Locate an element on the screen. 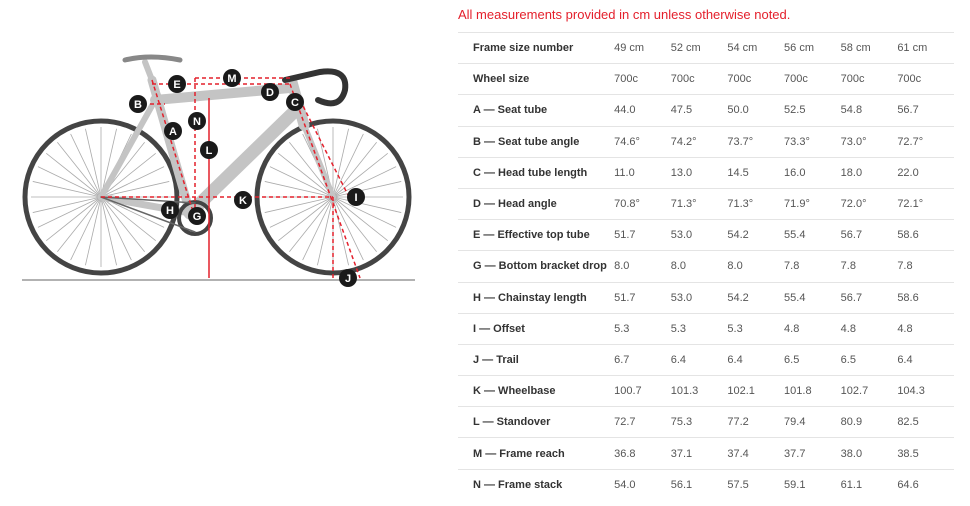 This screenshot has height=506, width=970. row-label: E — Effective top tube is located at coordinates (536, 235).